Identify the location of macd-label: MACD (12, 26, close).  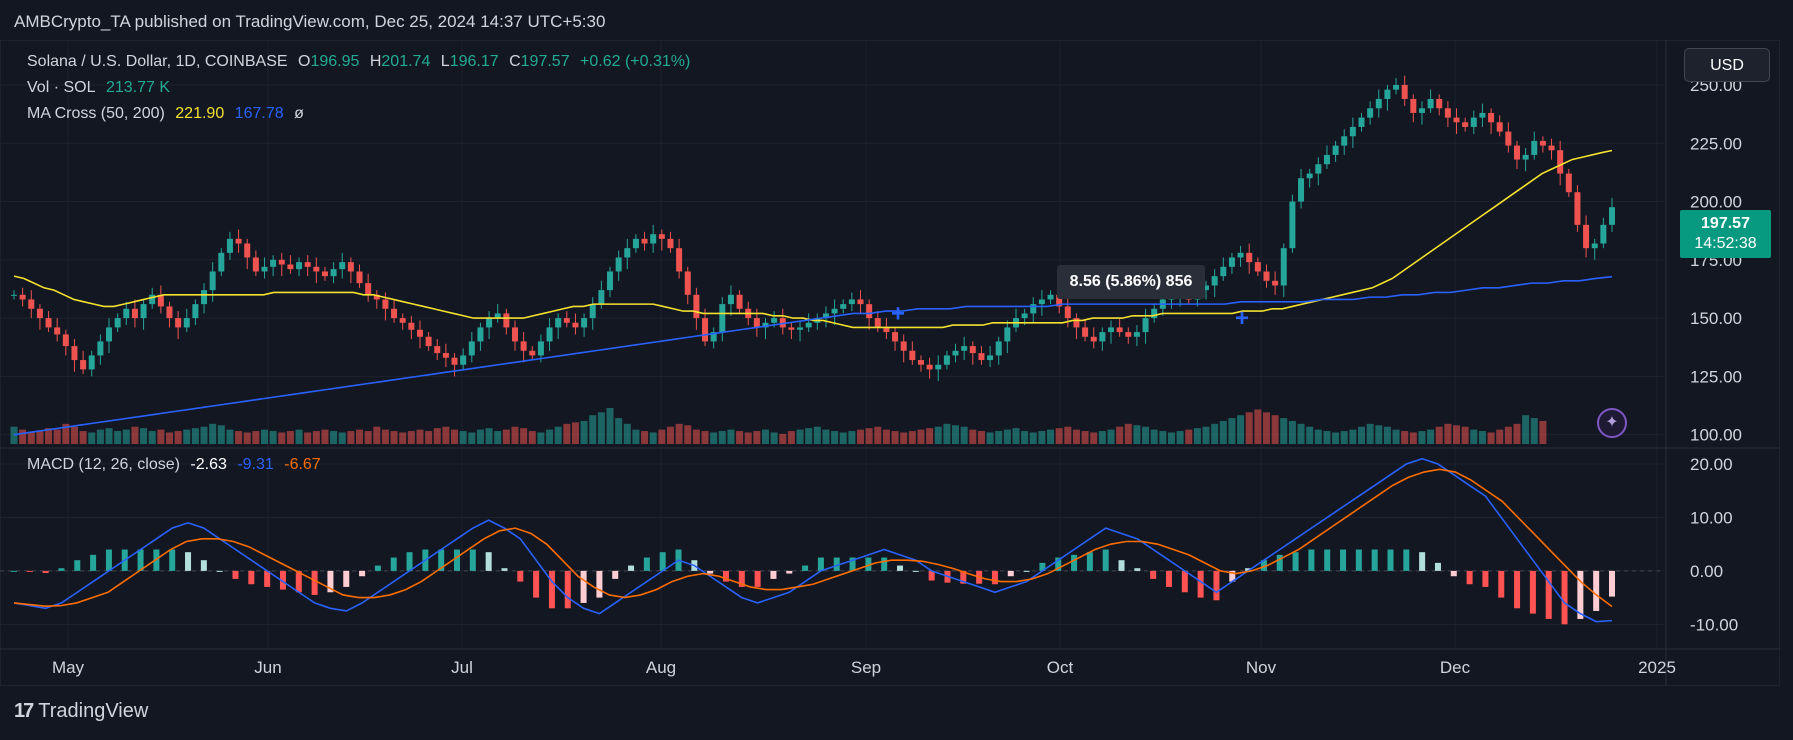
(103, 464).